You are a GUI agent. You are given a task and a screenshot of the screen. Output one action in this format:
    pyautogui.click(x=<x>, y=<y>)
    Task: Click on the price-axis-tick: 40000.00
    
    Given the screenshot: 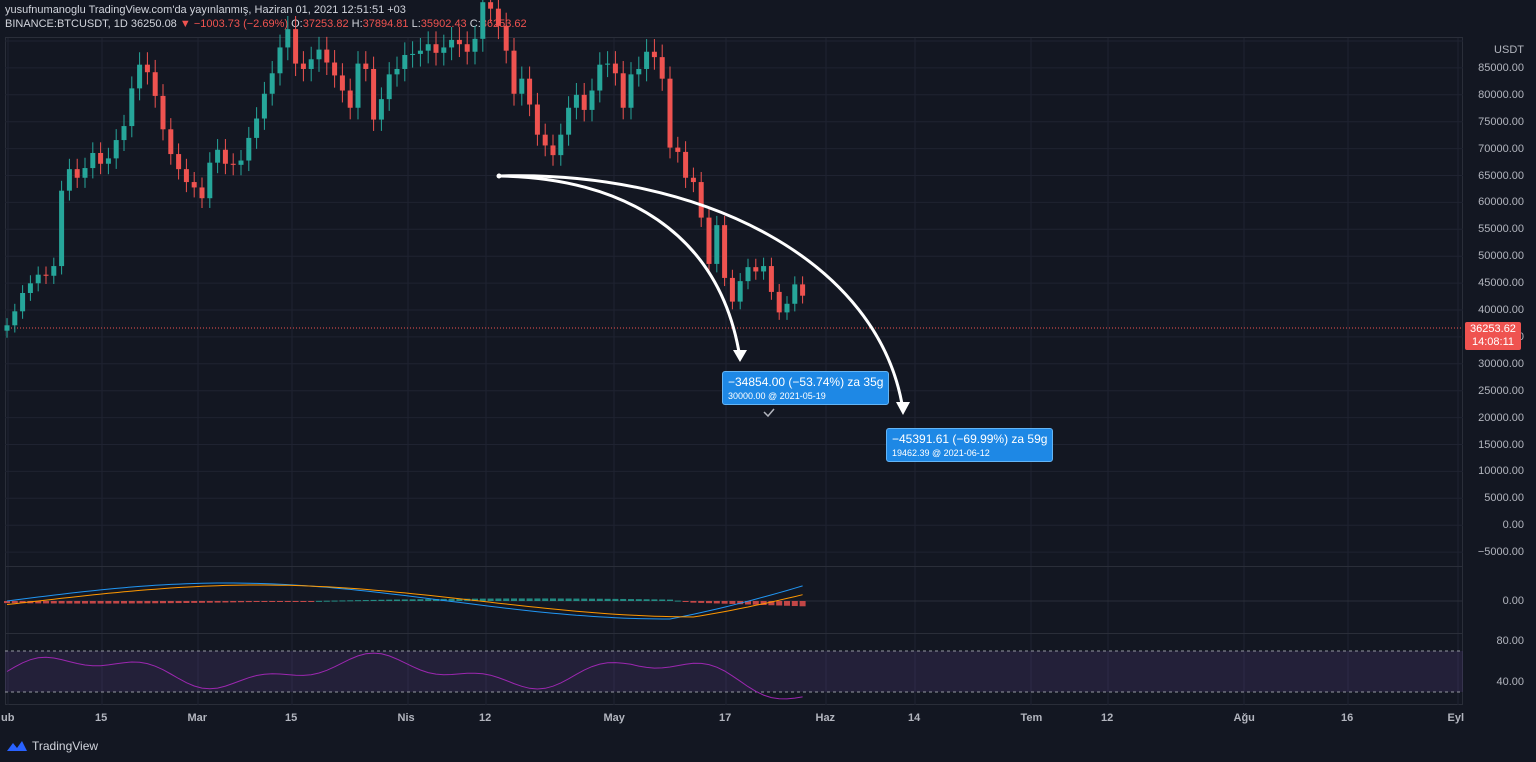 What is the action you would take?
    pyautogui.click(x=1501, y=310)
    